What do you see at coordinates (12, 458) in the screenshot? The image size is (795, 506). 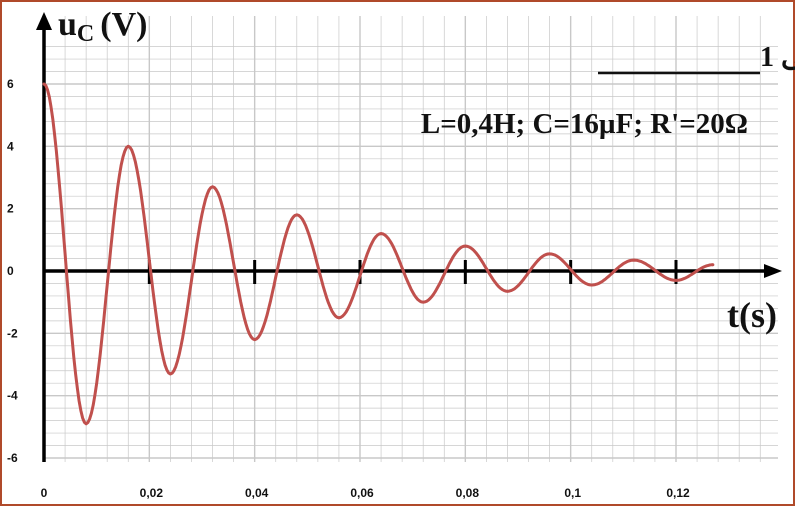 I see `y-tick-label: -6` at bounding box center [12, 458].